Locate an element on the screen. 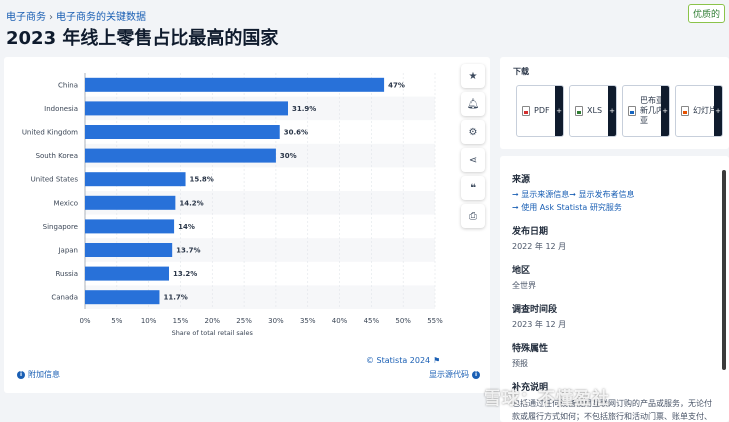  gear-icon: ⚙ is located at coordinates (473, 132).